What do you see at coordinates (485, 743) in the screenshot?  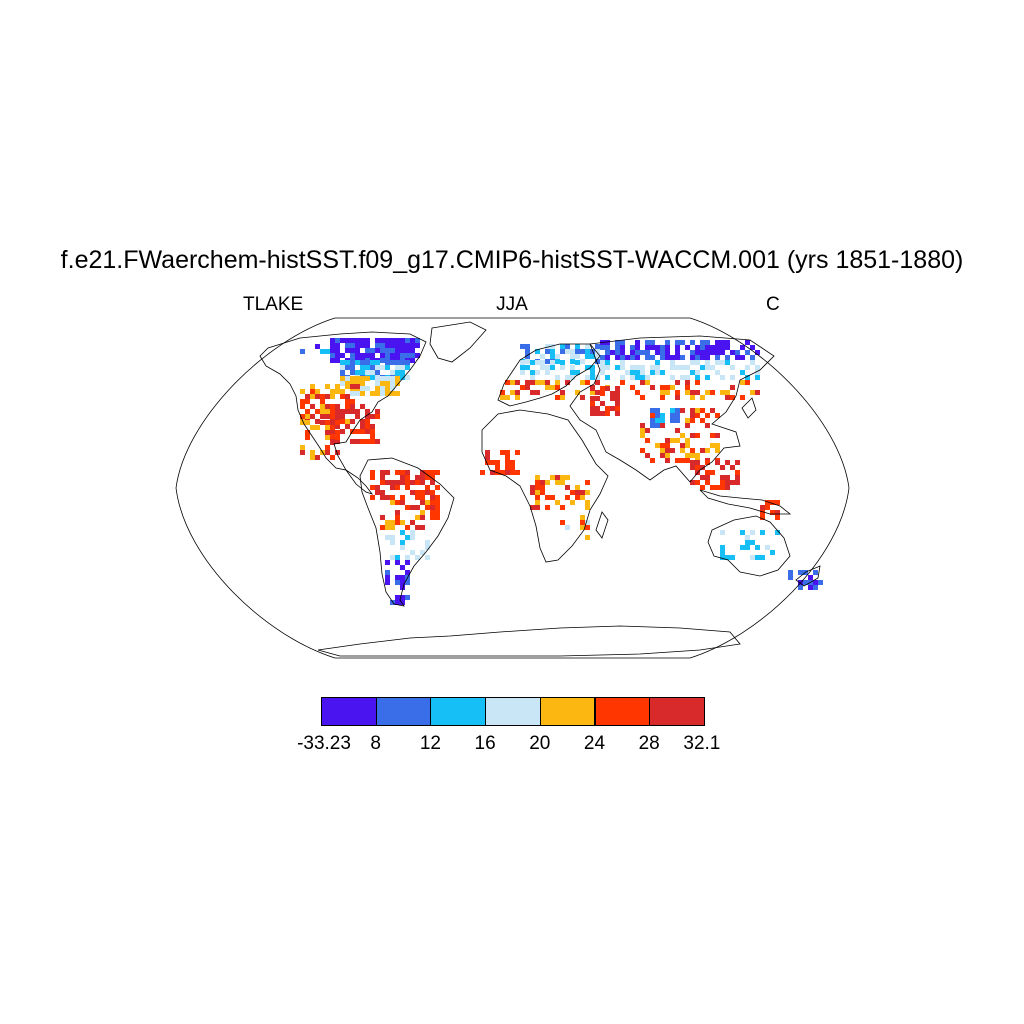 I see `colorbar-tick-label: 16` at bounding box center [485, 743].